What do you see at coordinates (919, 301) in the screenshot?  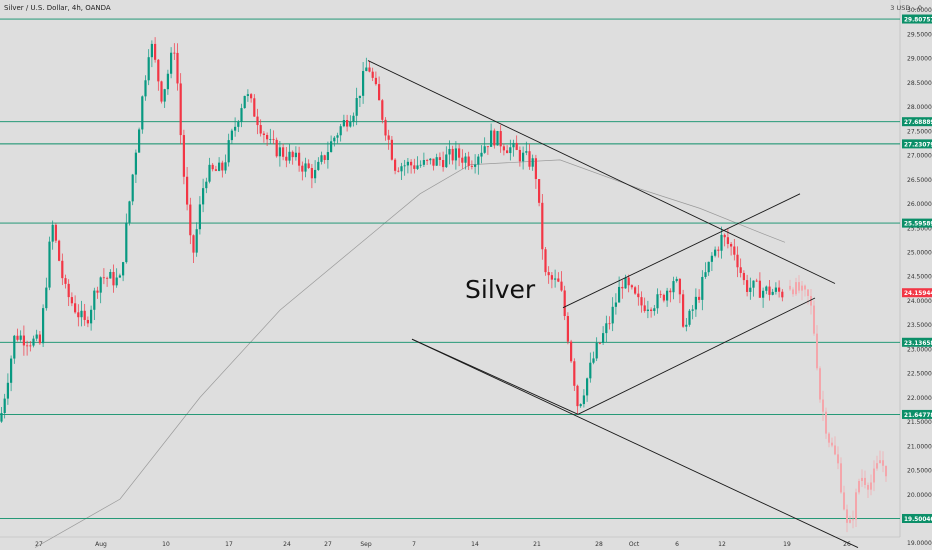 I see `y-tick-label: 24.00000` at bounding box center [919, 301].